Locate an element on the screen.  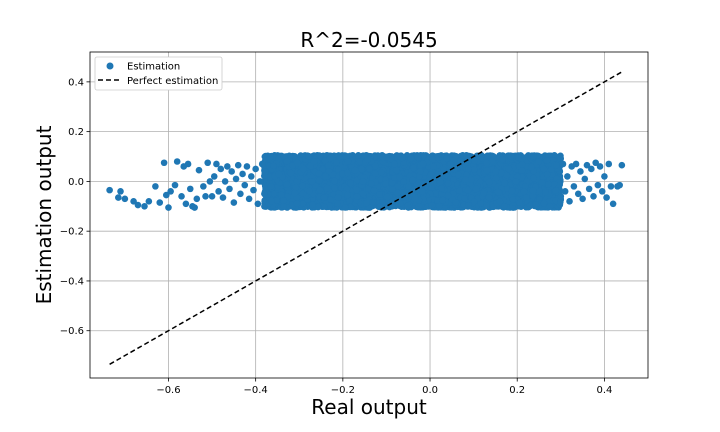
estimation-points is located at coordinates (366, 181).